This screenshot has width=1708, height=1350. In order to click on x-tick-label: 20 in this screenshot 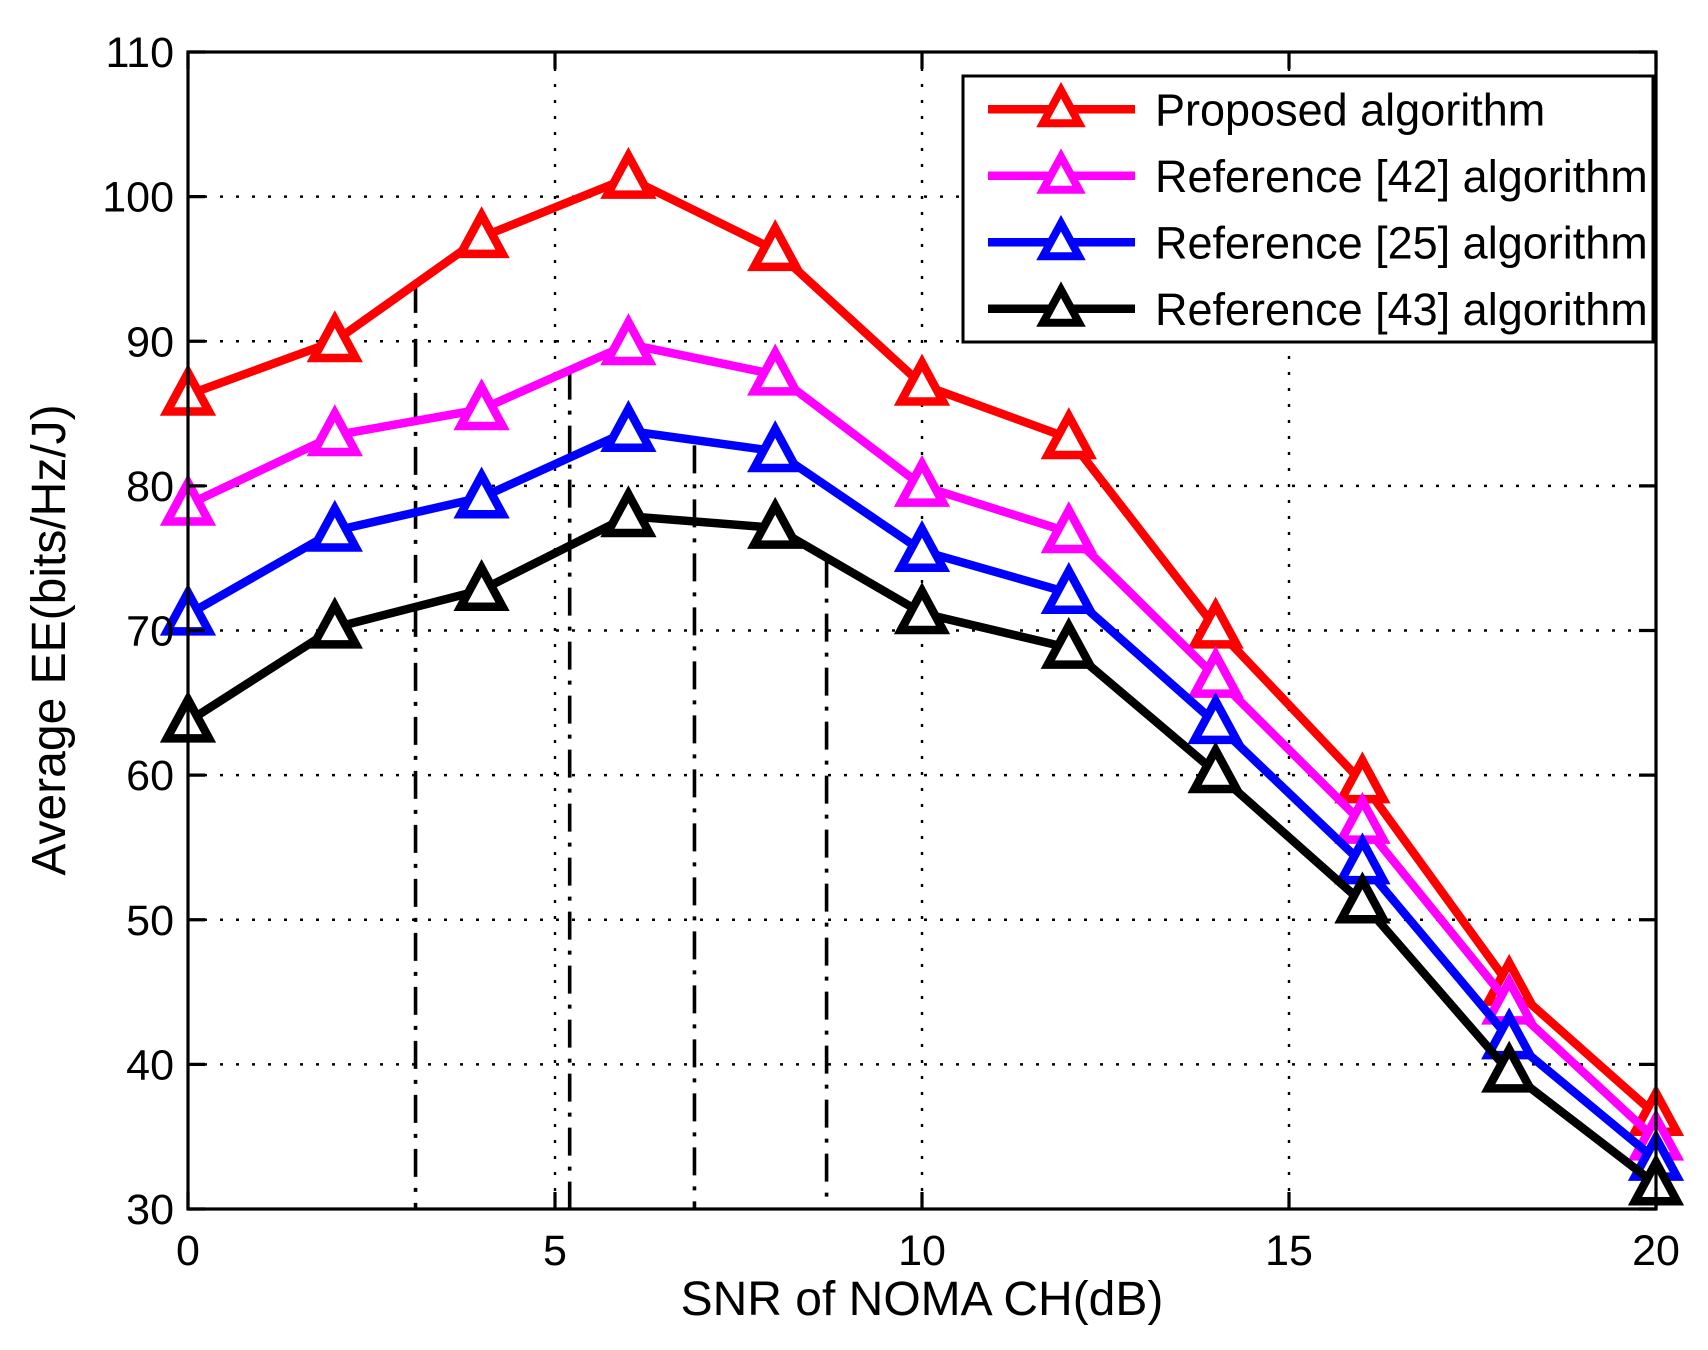, I will do `click(1656, 1251)`.